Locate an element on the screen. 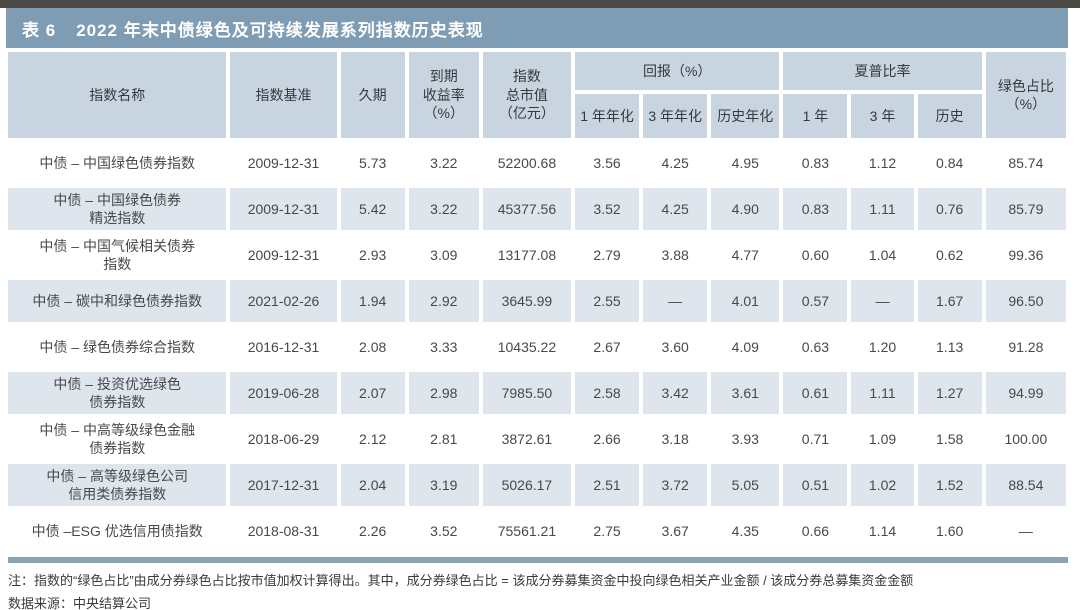 The height and width of the screenshot is (610, 1080). cell-sharpe-1y: 0.57 is located at coordinates (815, 301).